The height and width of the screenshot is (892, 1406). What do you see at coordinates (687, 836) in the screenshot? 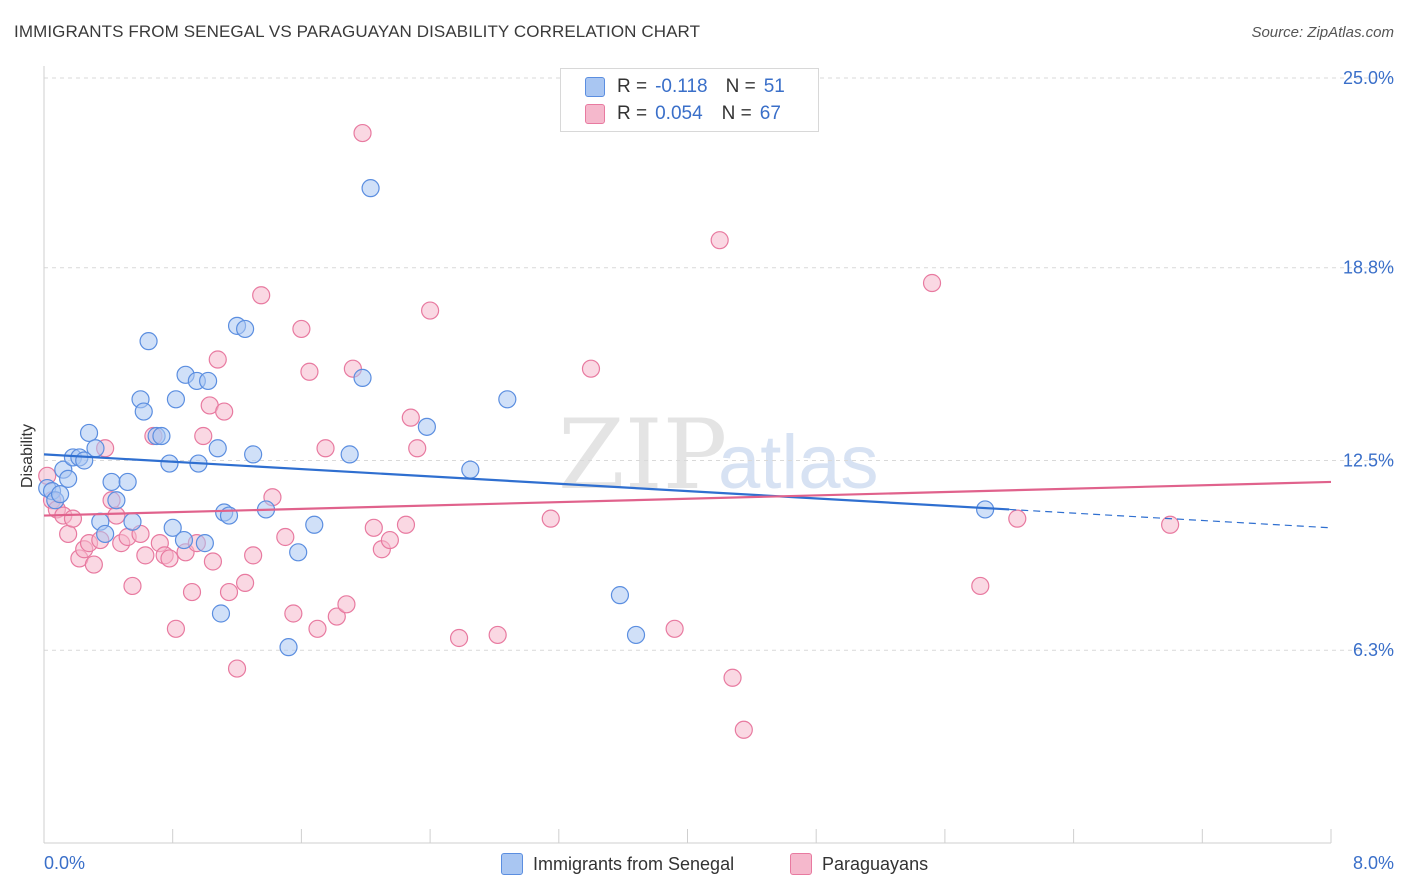
I see `x-ticks` at bounding box center [687, 836].